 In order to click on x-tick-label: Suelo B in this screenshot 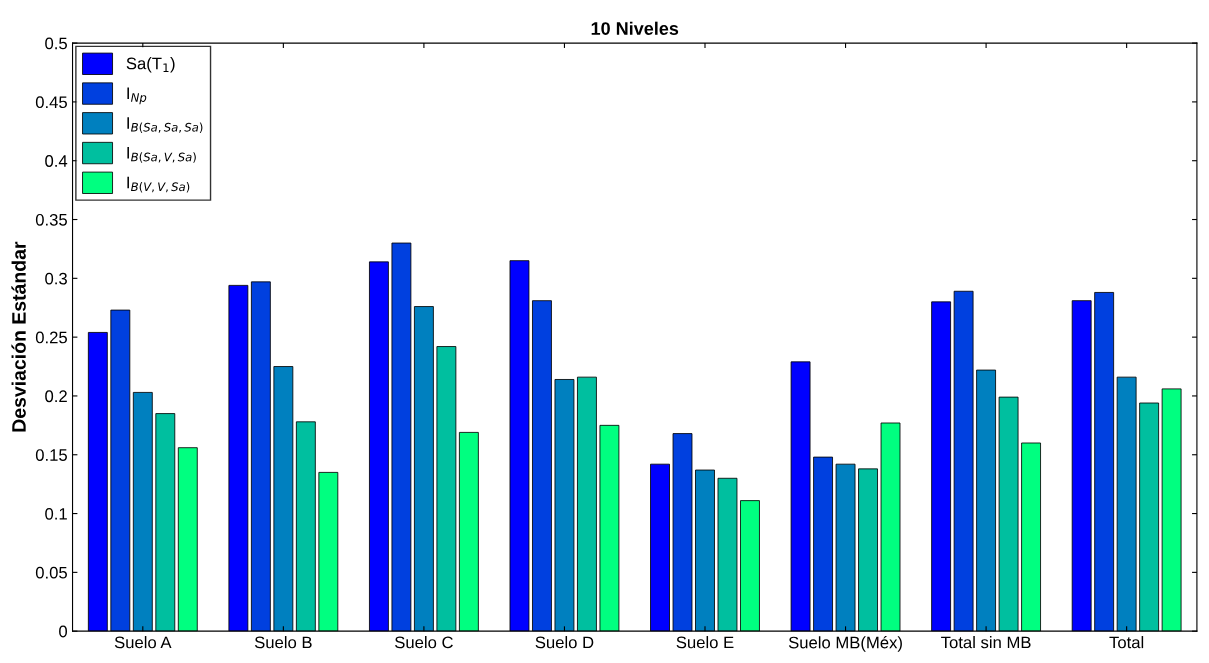, I will do `click(283, 642)`.